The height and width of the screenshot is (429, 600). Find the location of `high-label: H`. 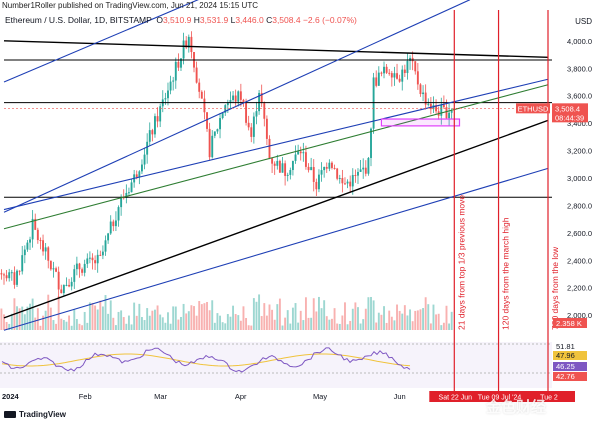

high-label: H is located at coordinates (196, 20).